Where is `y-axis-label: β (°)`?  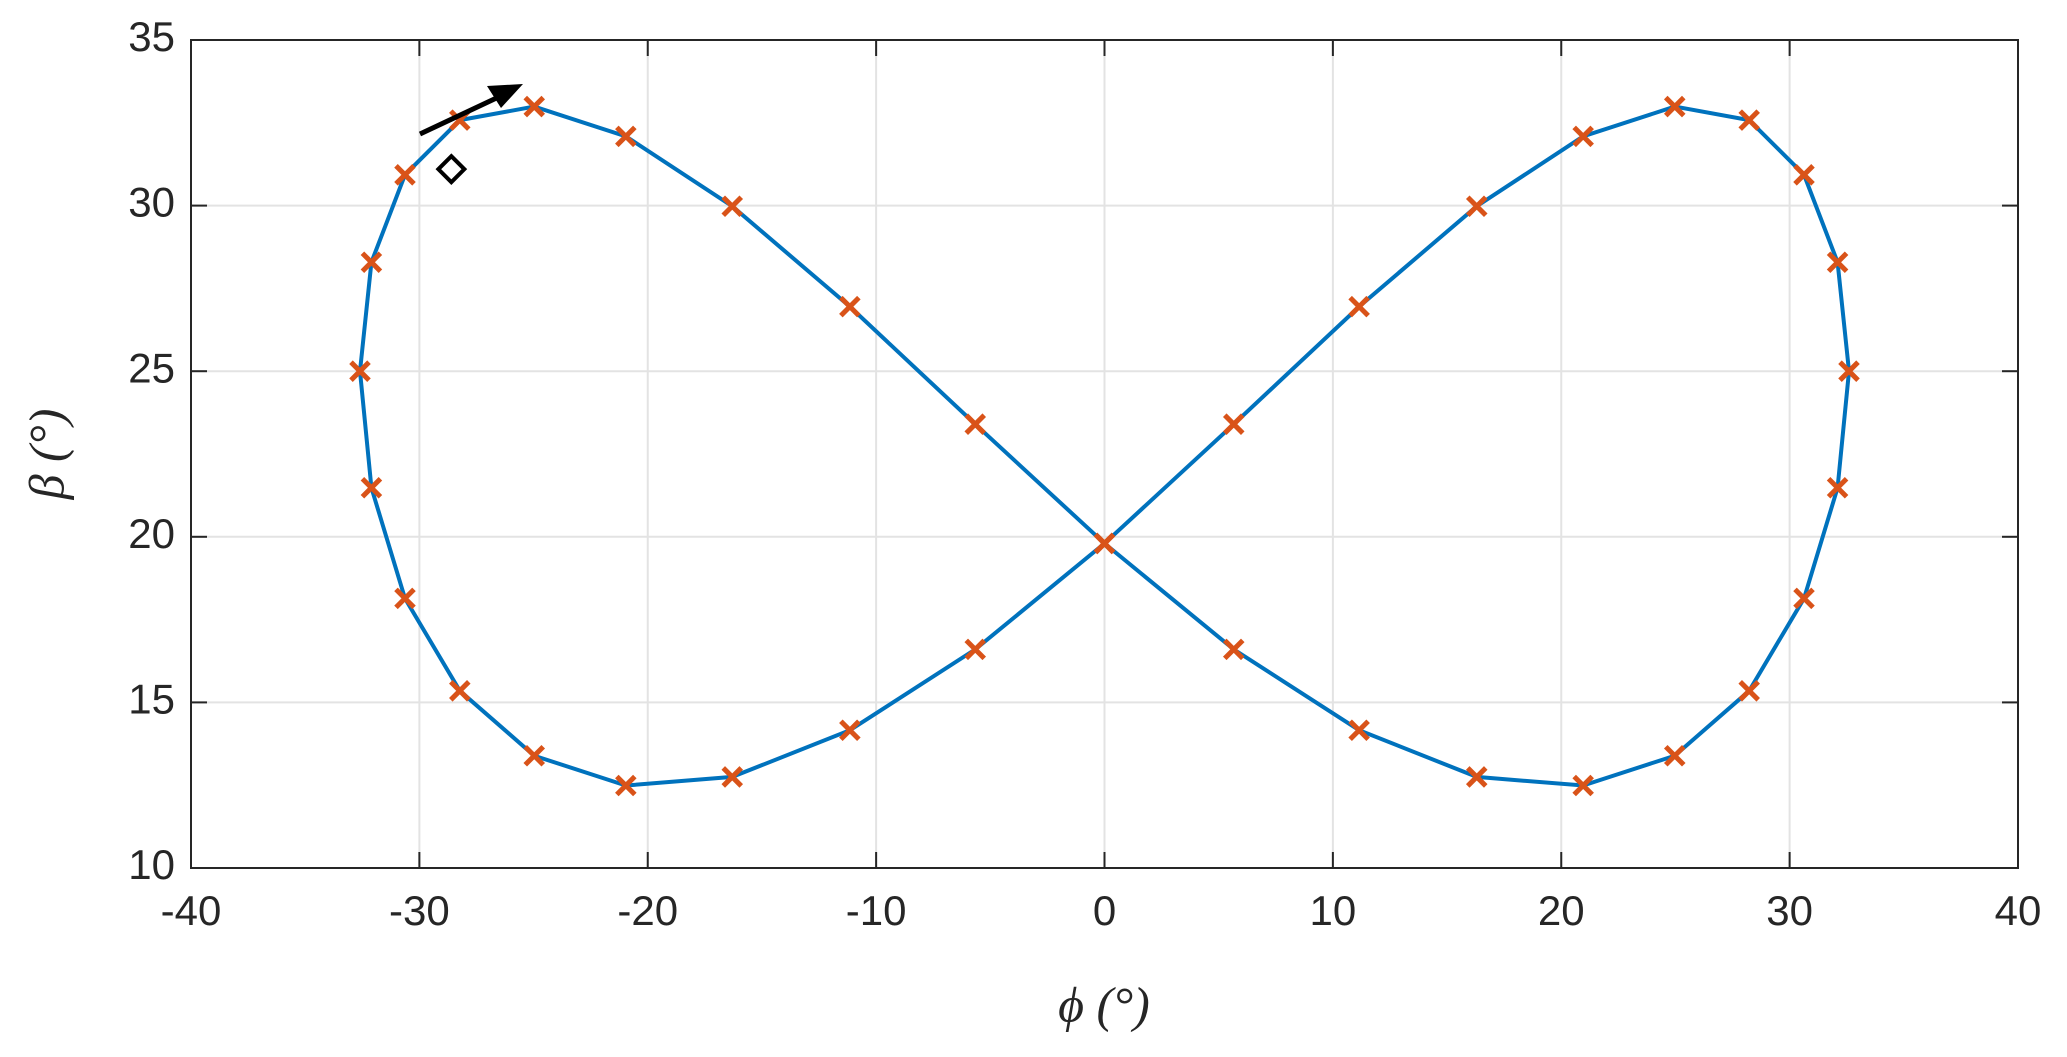
y-axis-label: β (°) is located at coordinates (46, 455).